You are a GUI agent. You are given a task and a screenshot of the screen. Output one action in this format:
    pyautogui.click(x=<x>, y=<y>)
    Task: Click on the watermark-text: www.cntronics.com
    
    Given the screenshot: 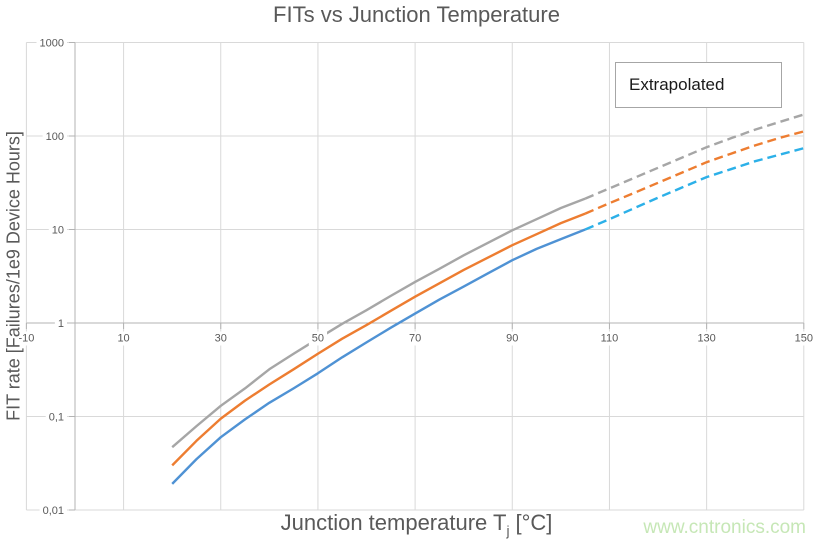 What is the action you would take?
    pyautogui.click(x=724, y=527)
    